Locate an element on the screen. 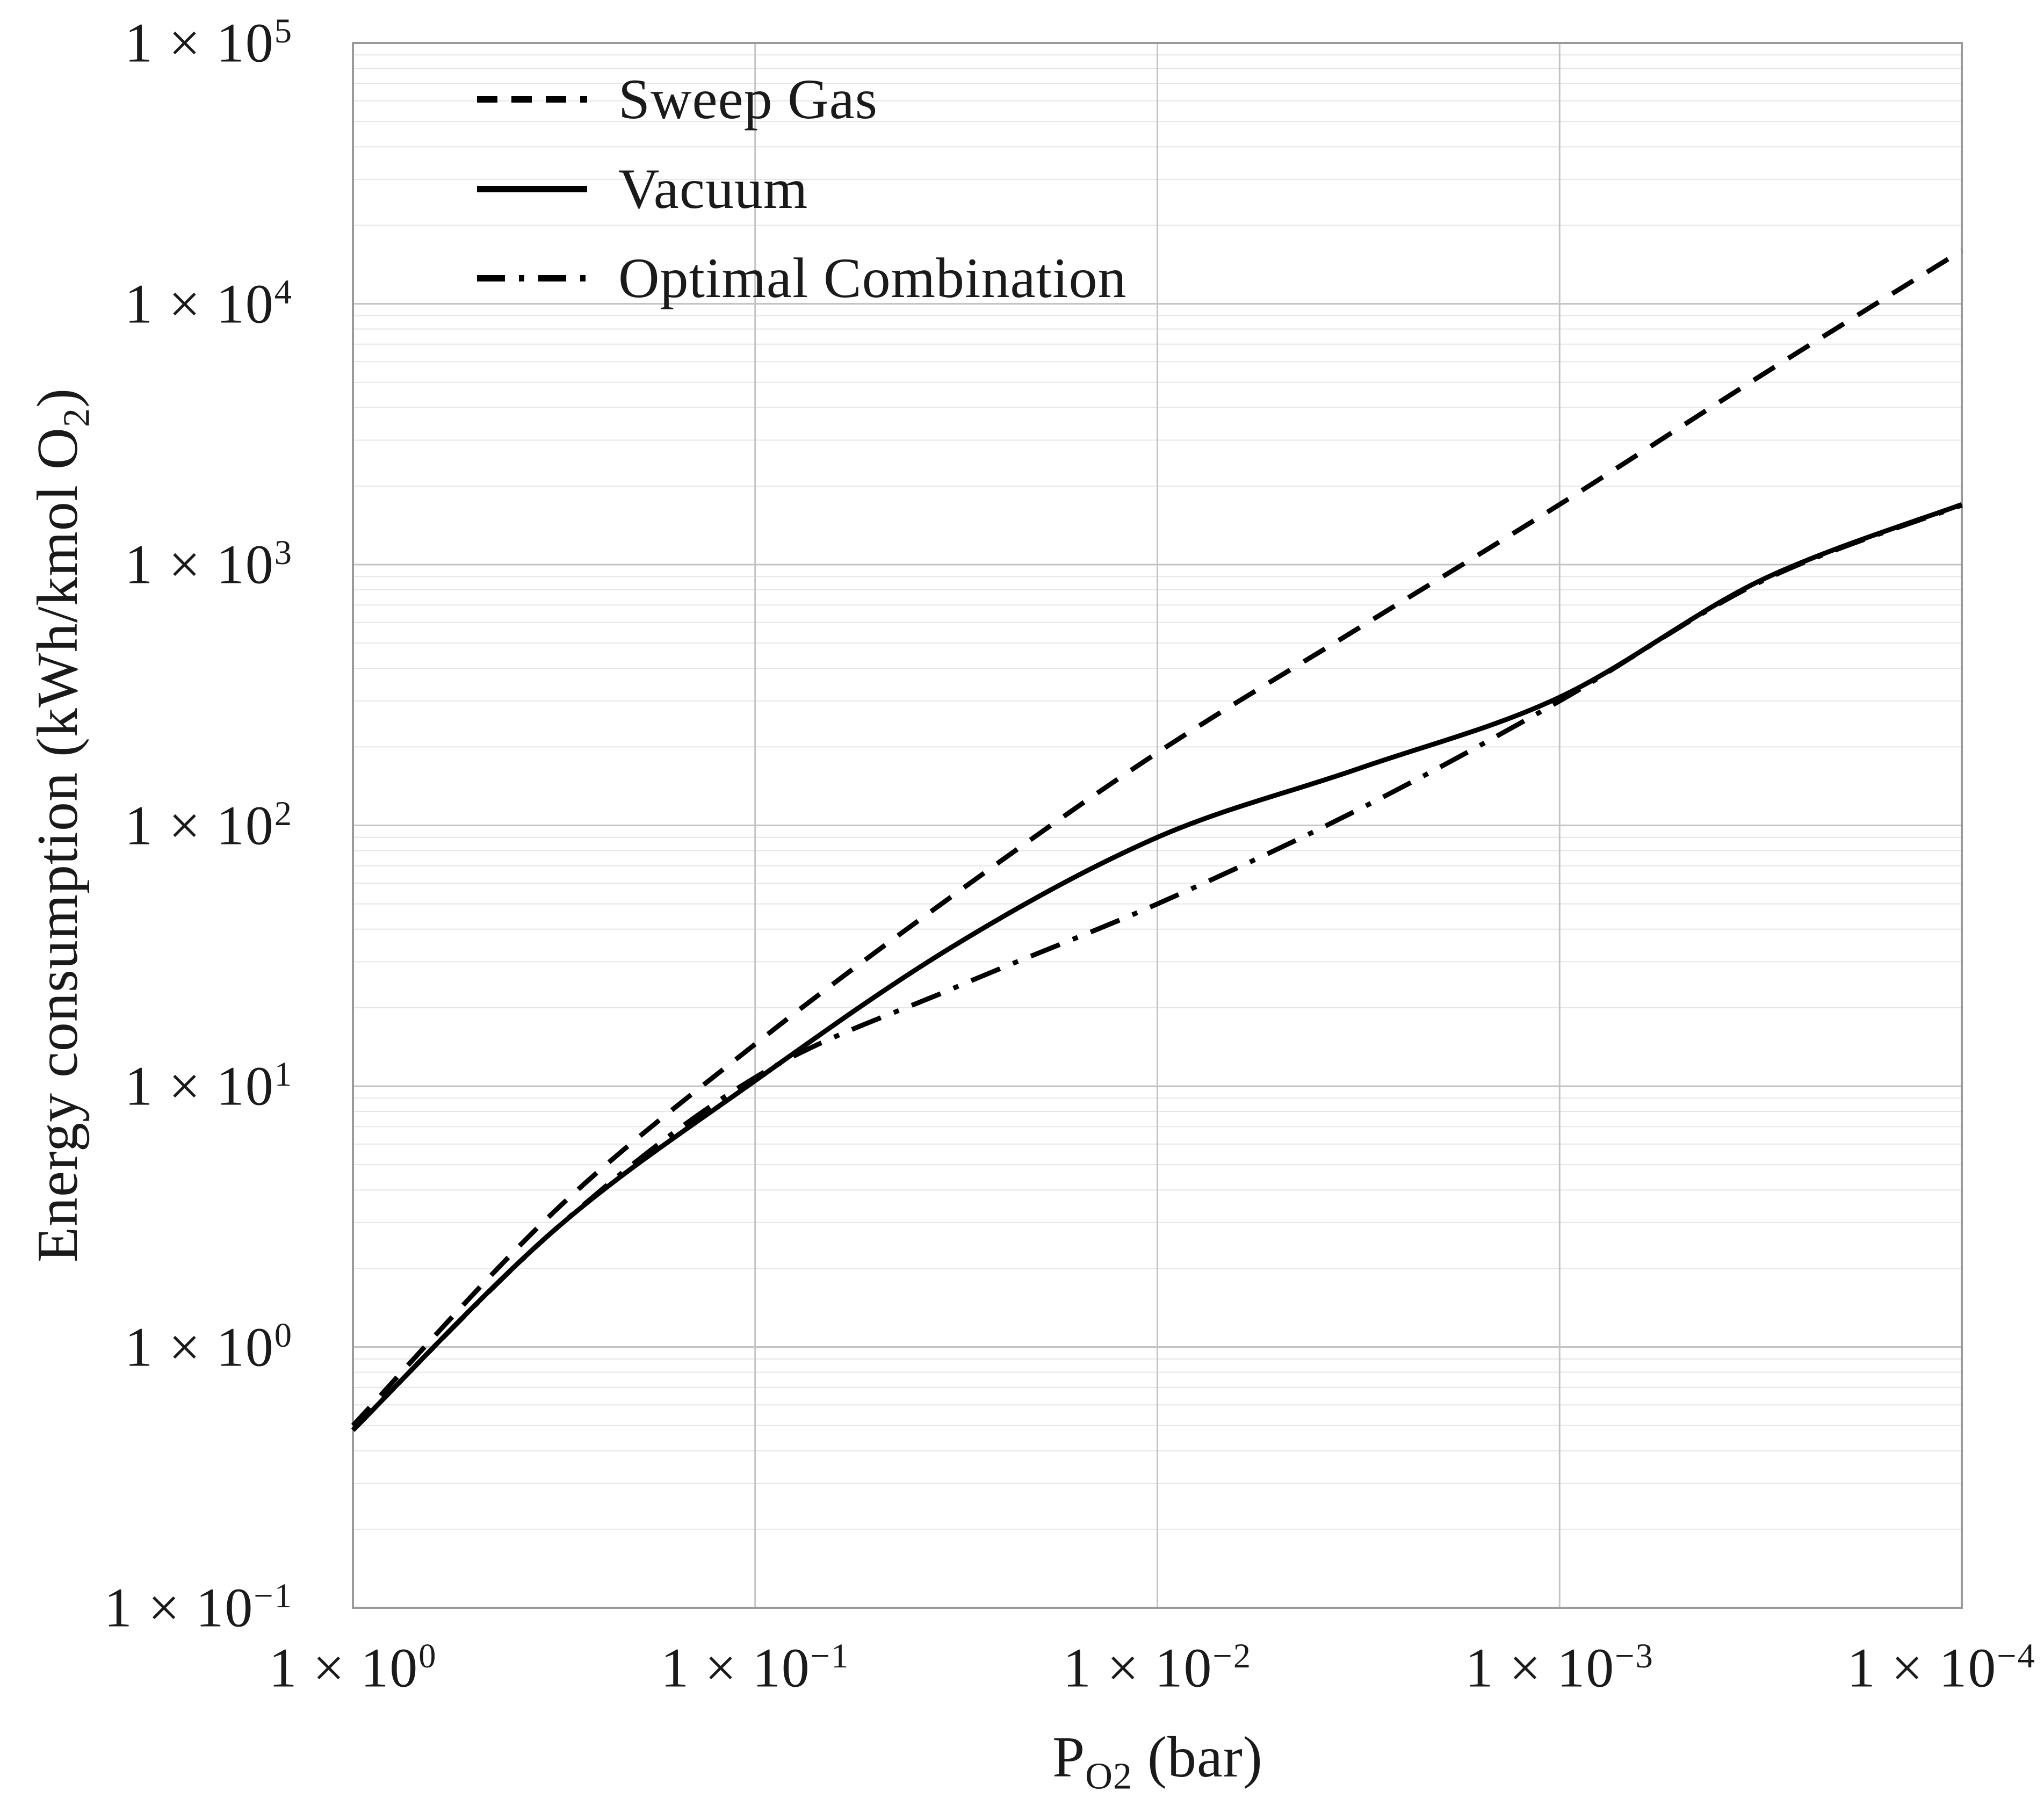 This screenshot has height=1813, width=2044. x-tick-label-1e-3: 1 × 10⁻³ is located at coordinates (1559, 1668).